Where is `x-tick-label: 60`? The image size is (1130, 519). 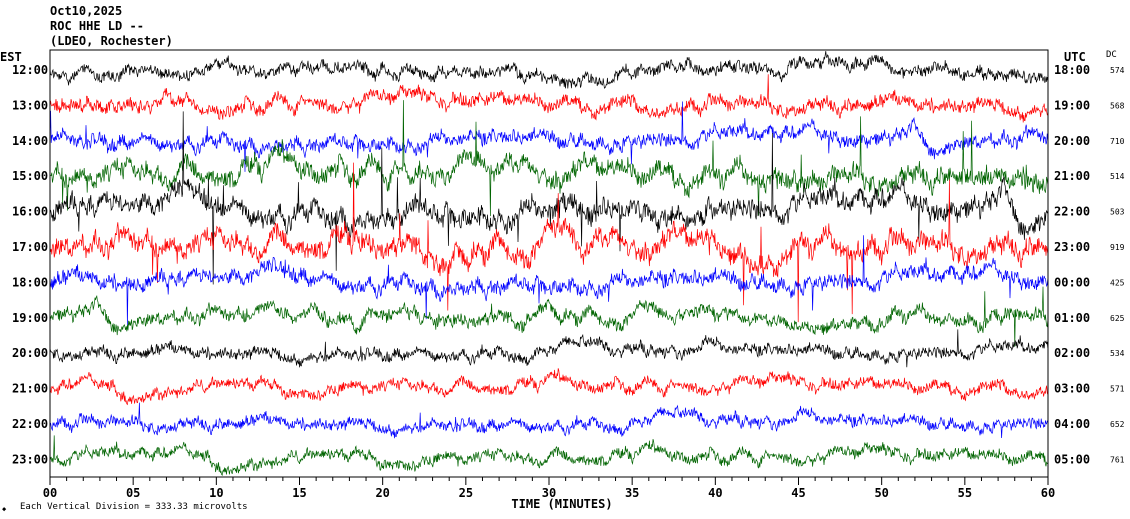
x-tick-label: 60 is located at coordinates (1048, 493).